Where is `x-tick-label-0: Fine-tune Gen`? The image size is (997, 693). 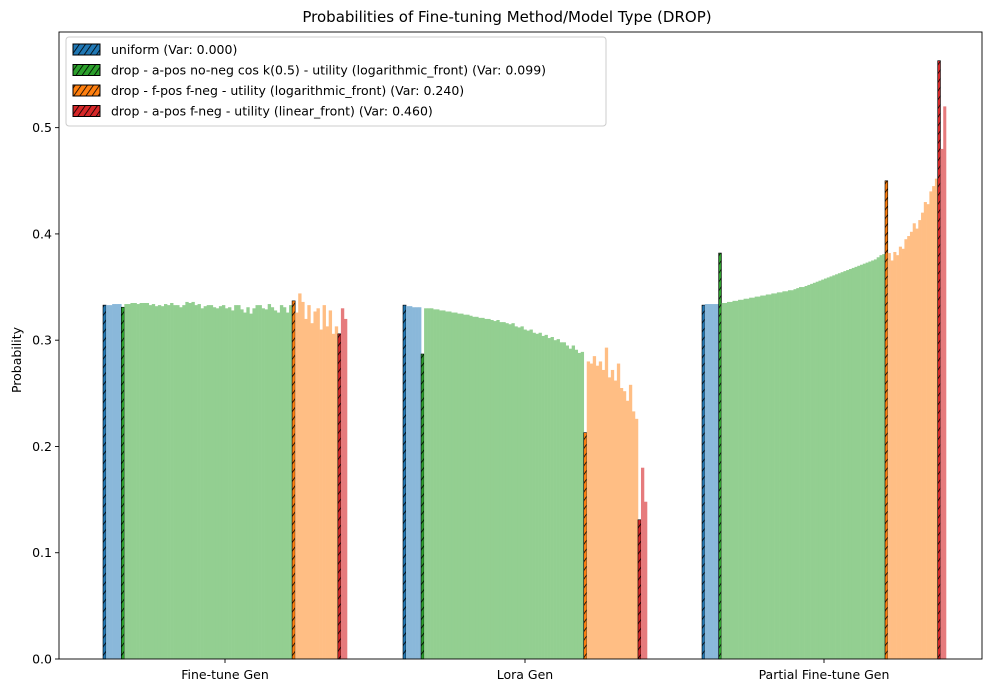
x-tick-label-0: Fine-tune Gen is located at coordinates (225, 674).